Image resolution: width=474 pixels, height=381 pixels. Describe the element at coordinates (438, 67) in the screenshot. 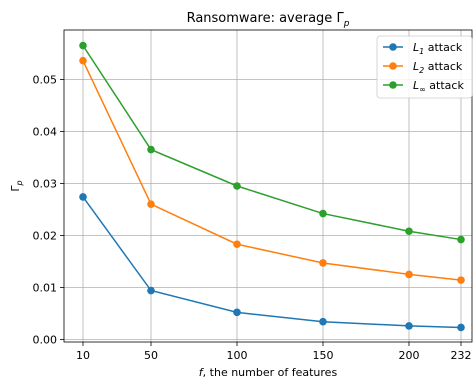

I see `legend-label: L2 attack` at that location.